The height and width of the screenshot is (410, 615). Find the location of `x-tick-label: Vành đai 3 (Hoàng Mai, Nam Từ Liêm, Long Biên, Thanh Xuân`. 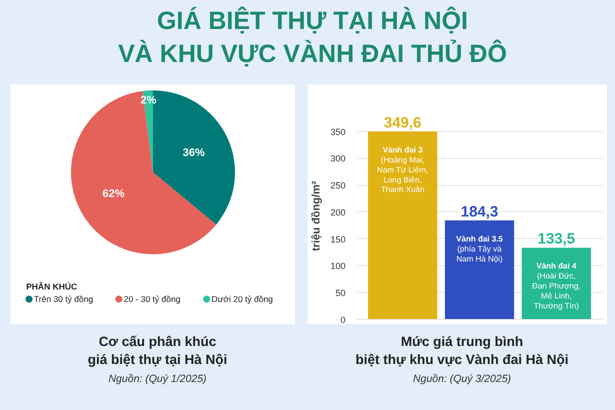

x-tick-label: Vành đai 3 (Hoàng Mai, Nam Từ Liêm, Long Biên, Thanh Xuân is located at coordinates (402, 170).